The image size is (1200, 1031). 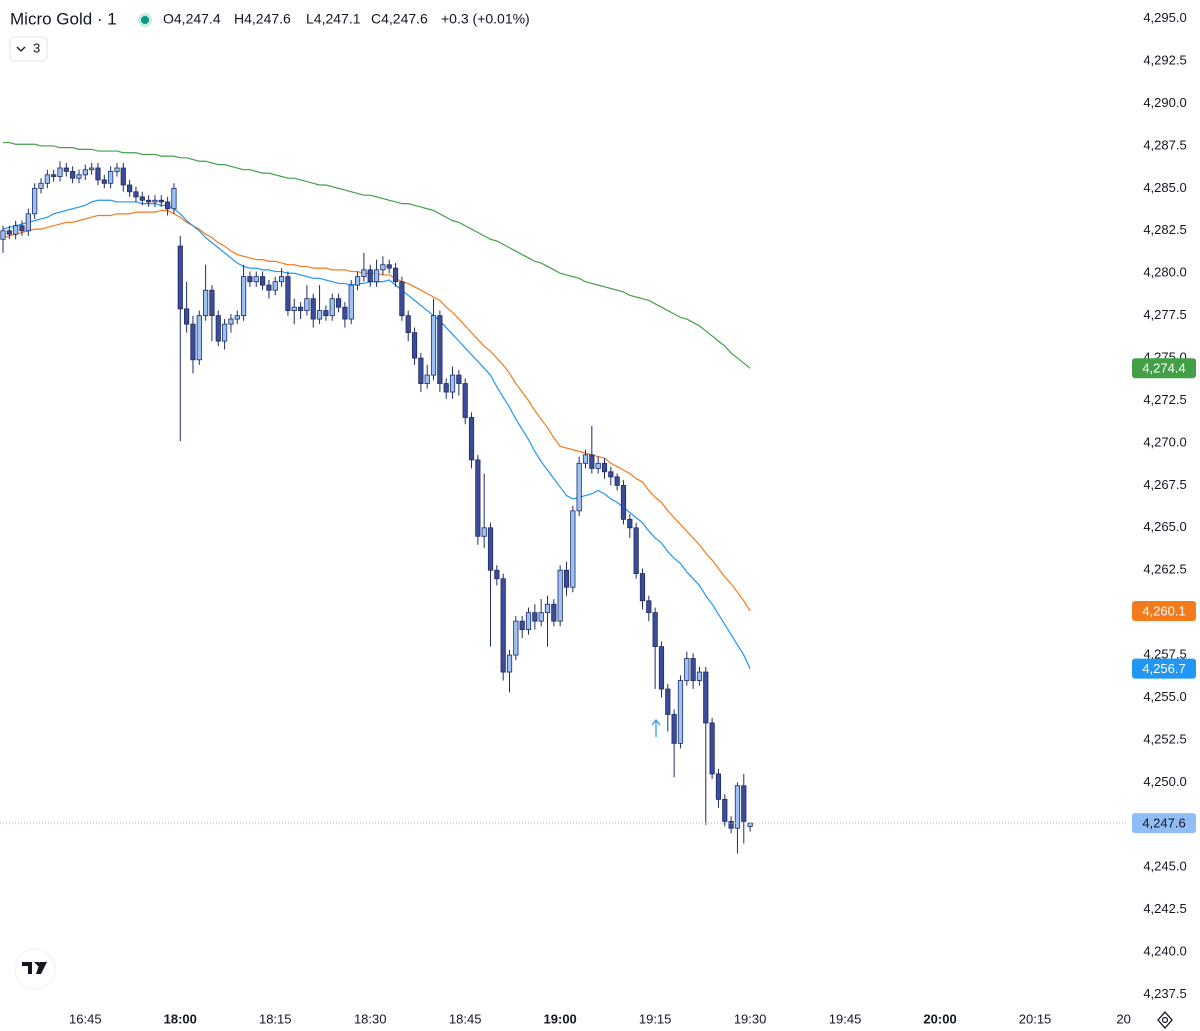 I want to click on y-tick-label: 4,250.0, so click(x=1164, y=781).